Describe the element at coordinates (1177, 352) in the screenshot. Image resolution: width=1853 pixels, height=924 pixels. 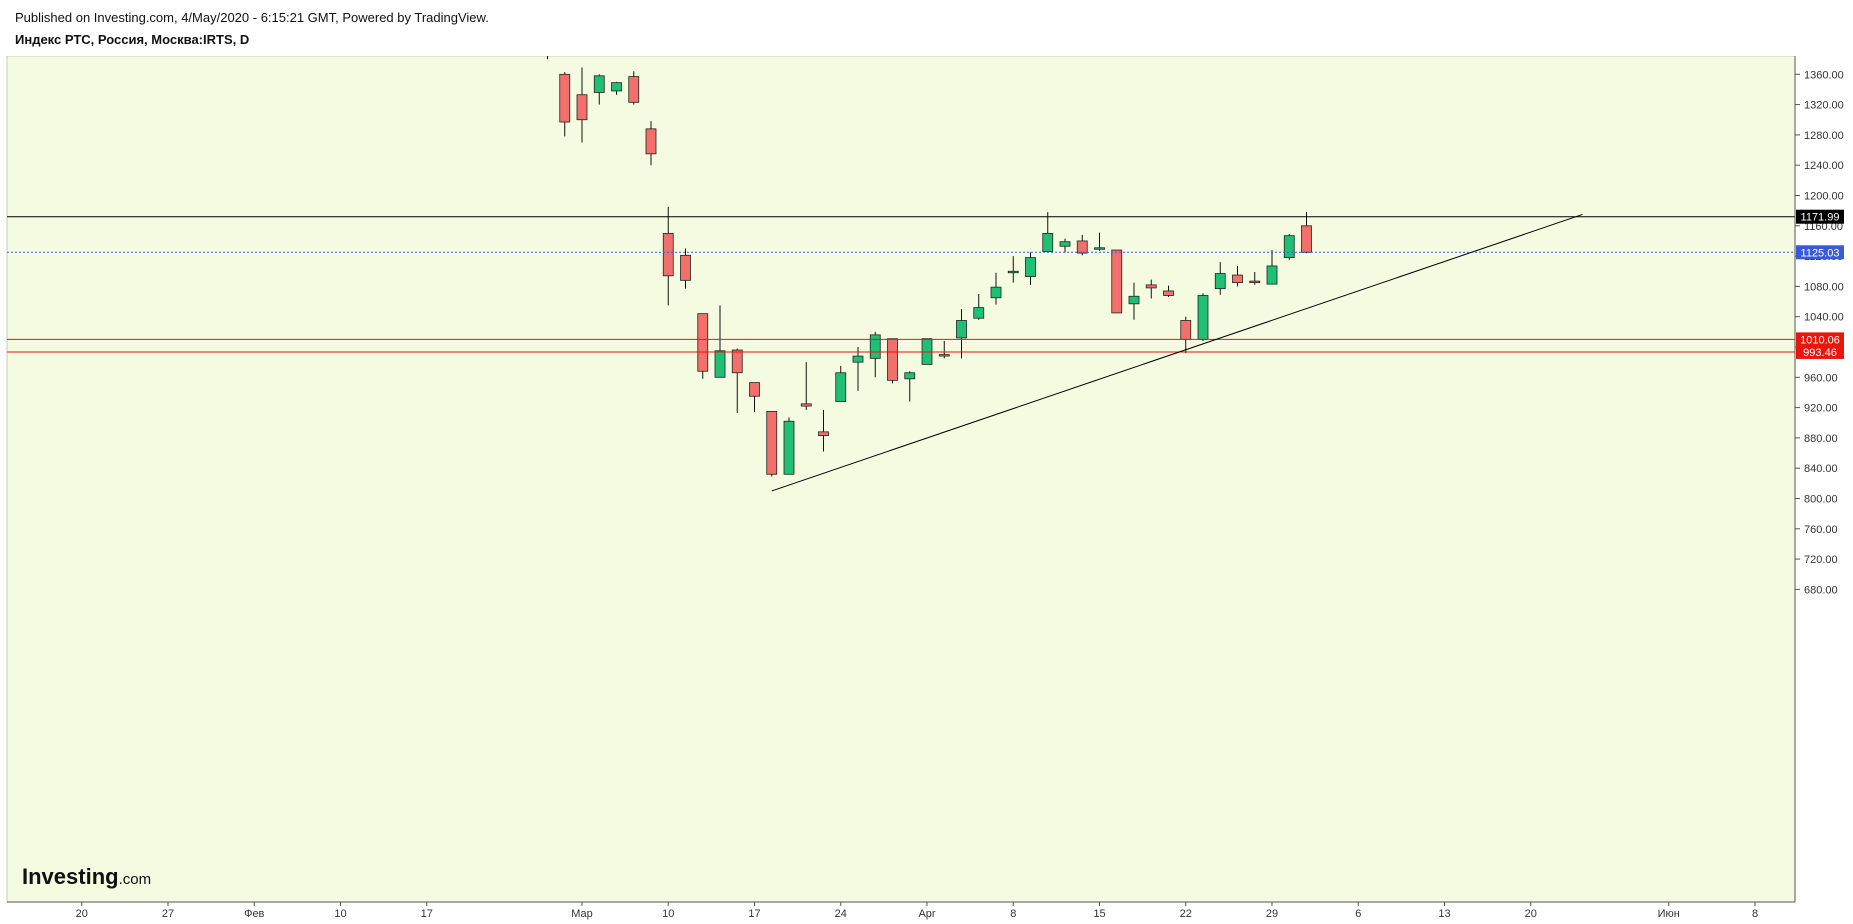
I see `trendline` at that location.